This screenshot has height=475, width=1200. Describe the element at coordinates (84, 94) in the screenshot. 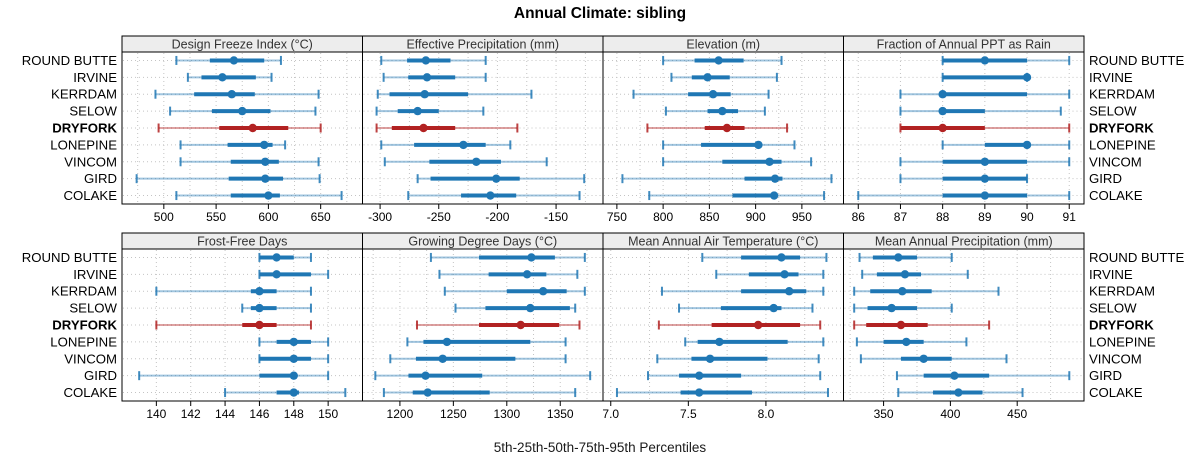

I see `station-label-left: KERRDAM` at that location.